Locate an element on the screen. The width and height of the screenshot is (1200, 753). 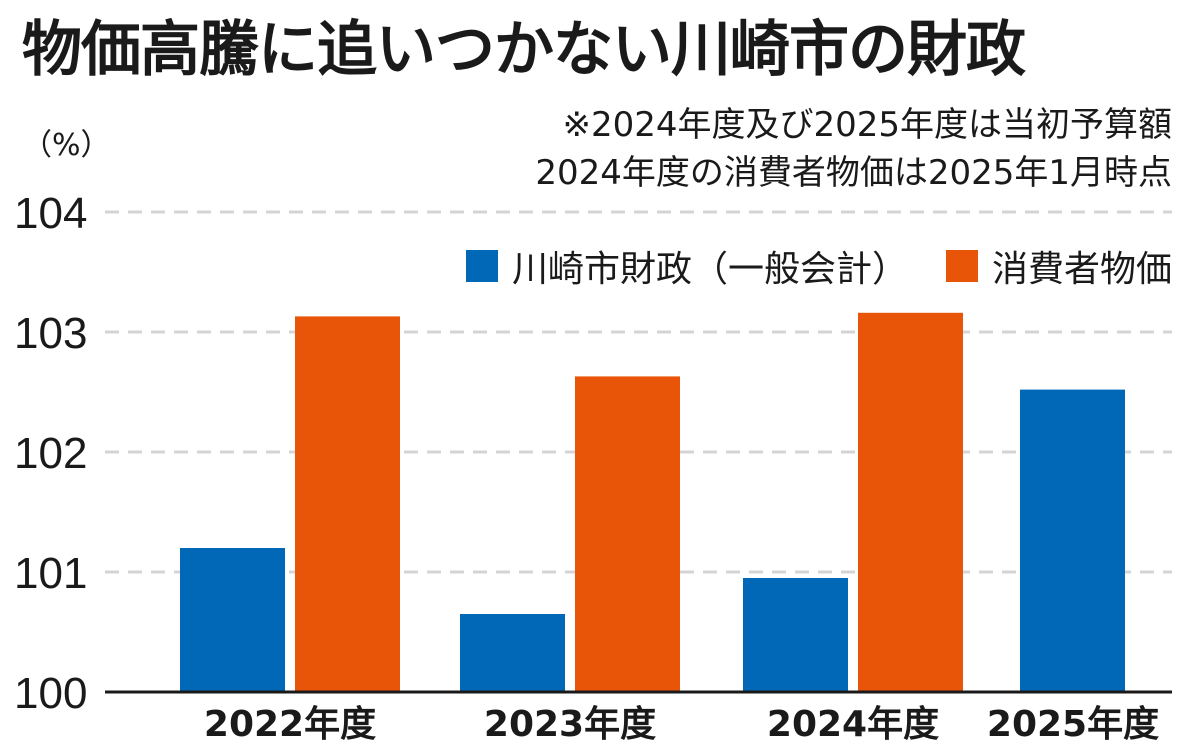
legend-item-finance: 川崎市財政（一般会計） is located at coordinates (686, 266).